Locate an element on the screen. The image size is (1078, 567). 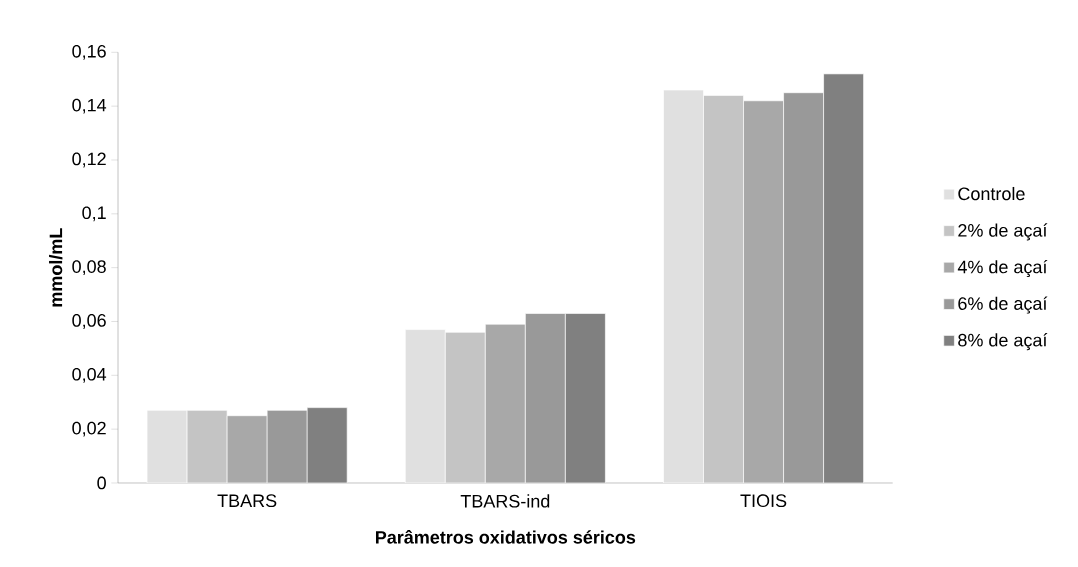
y-tick-label: 0,06 is located at coordinates (89, 321).